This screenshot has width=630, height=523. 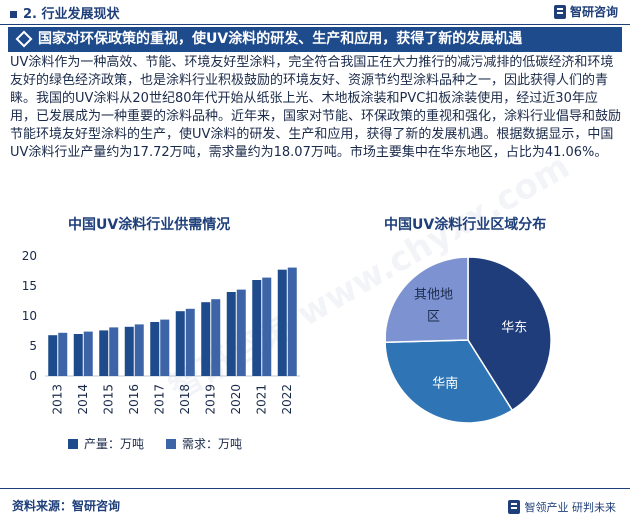 I want to click on x-tick-label: 2021, so click(x=261, y=399).